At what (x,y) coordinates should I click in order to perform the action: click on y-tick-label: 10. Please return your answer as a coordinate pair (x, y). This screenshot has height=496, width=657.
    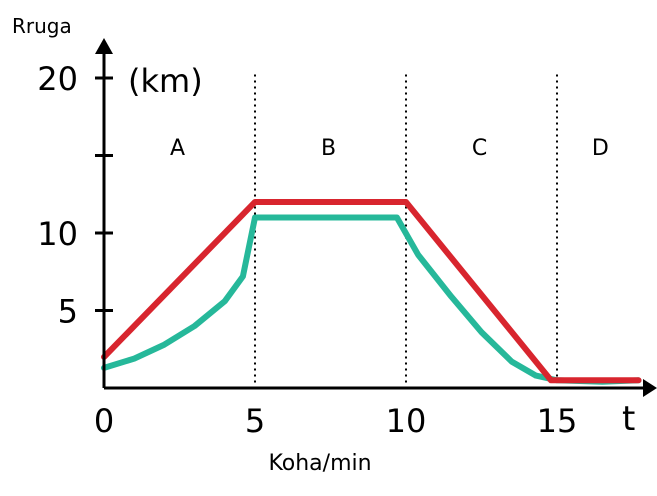
    Looking at the image, I should click on (57, 234).